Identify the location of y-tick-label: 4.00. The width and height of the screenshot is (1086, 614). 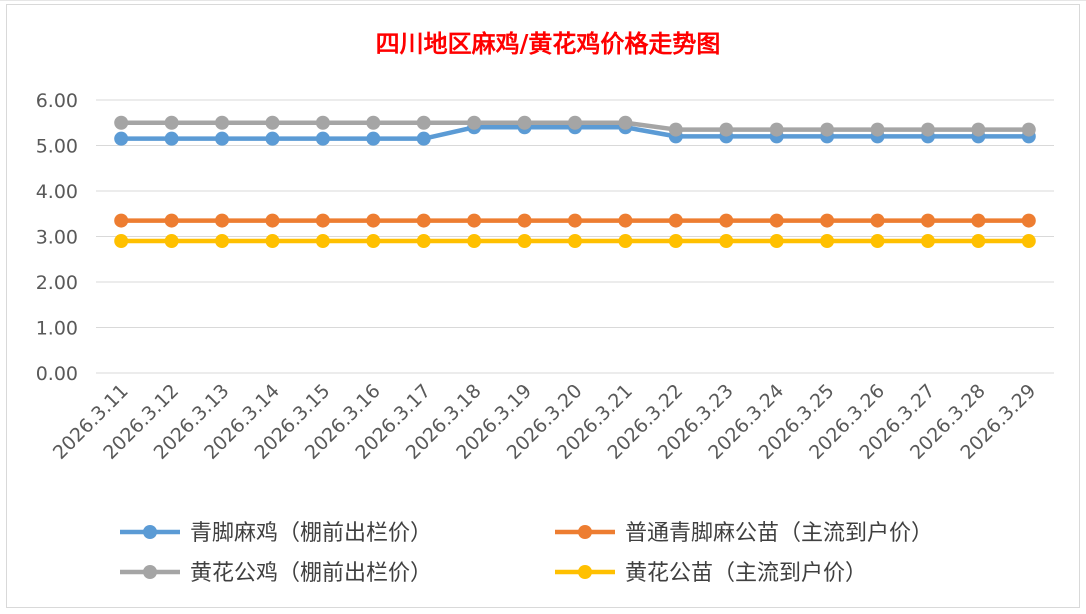
(57, 192).